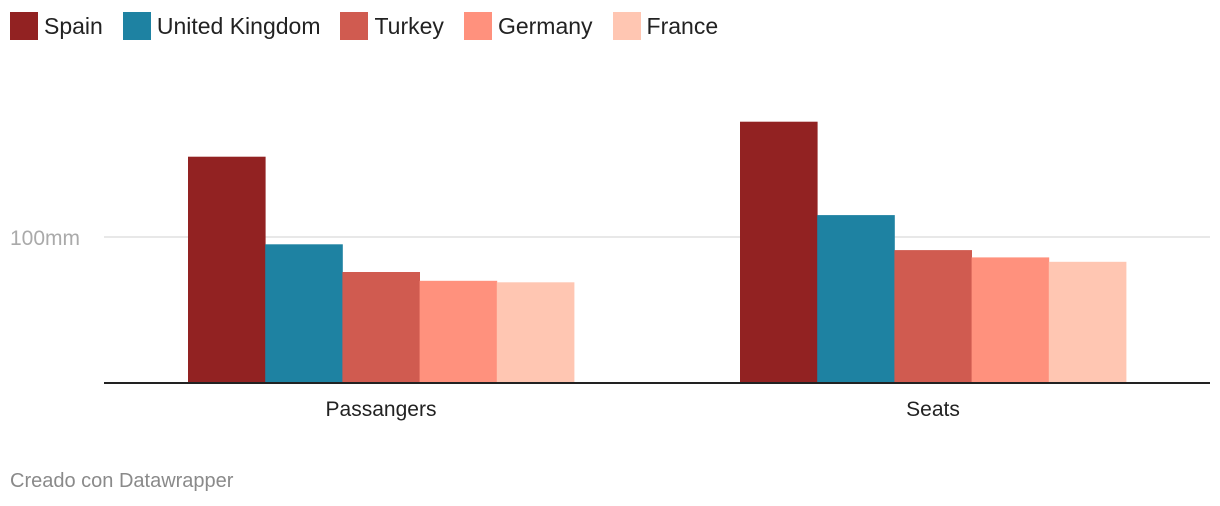 Image resolution: width=1220 pixels, height=506 pixels. What do you see at coordinates (1010, 320) in the screenshot?
I see `bar-seats-germany` at bounding box center [1010, 320].